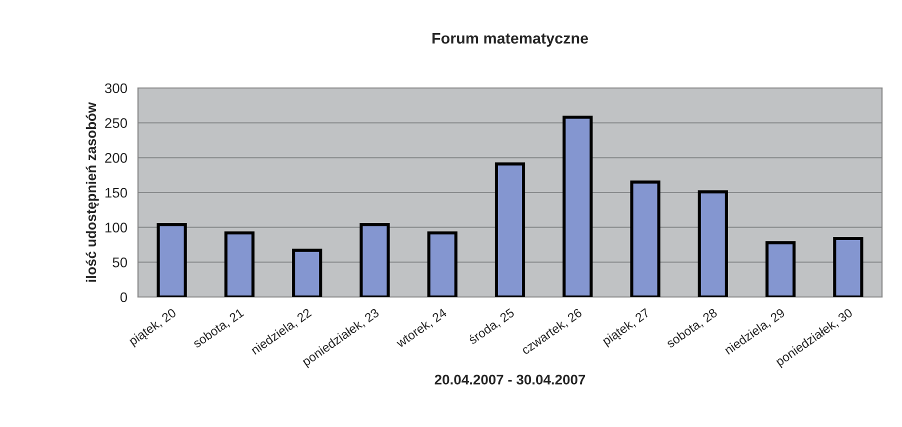 This screenshot has width=902, height=427. What do you see at coordinates (92, 192) in the screenshot?
I see `y-axis-title: ilość udostępnień zasobów` at bounding box center [92, 192].